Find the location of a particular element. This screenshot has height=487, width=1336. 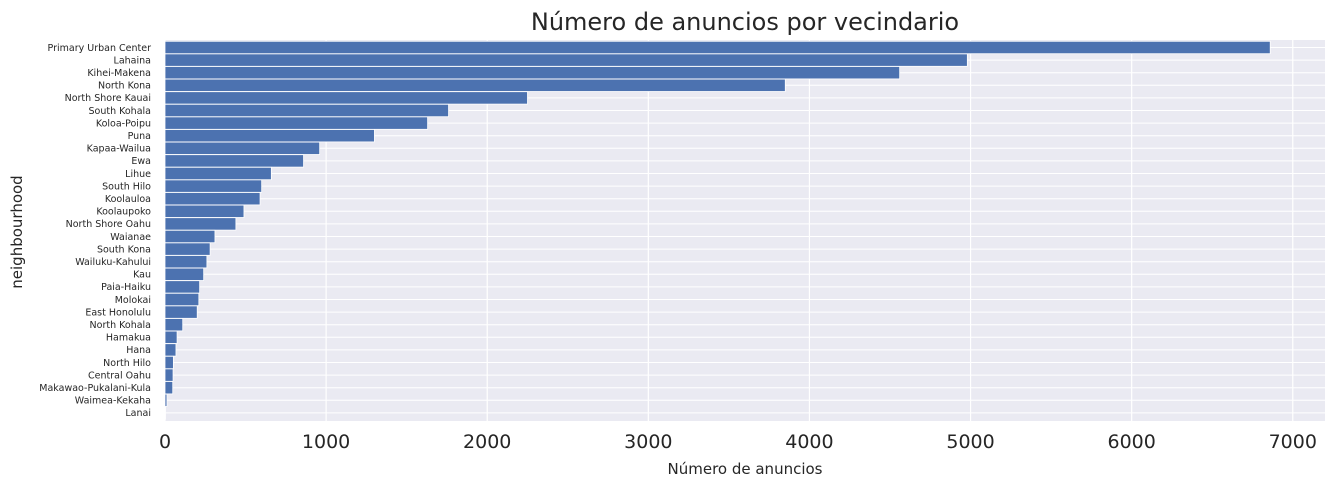

y-tick-label: South Kona is located at coordinates (124, 249).